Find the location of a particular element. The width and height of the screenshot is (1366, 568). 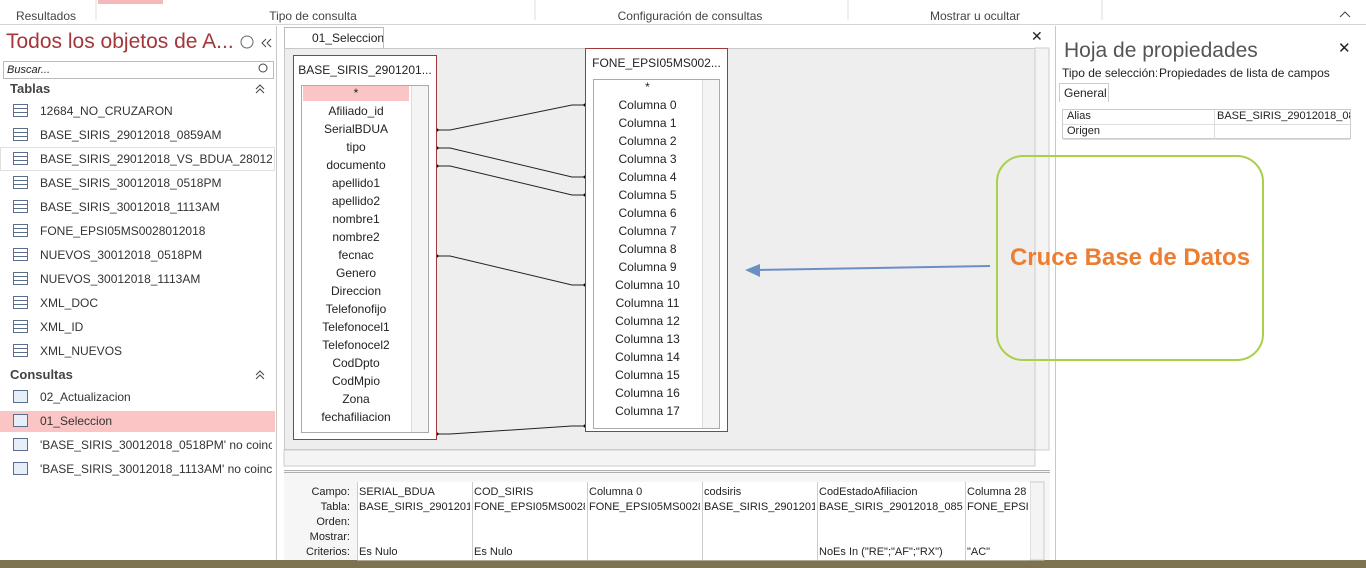

field: Columna 0 is located at coordinates (647, 105).